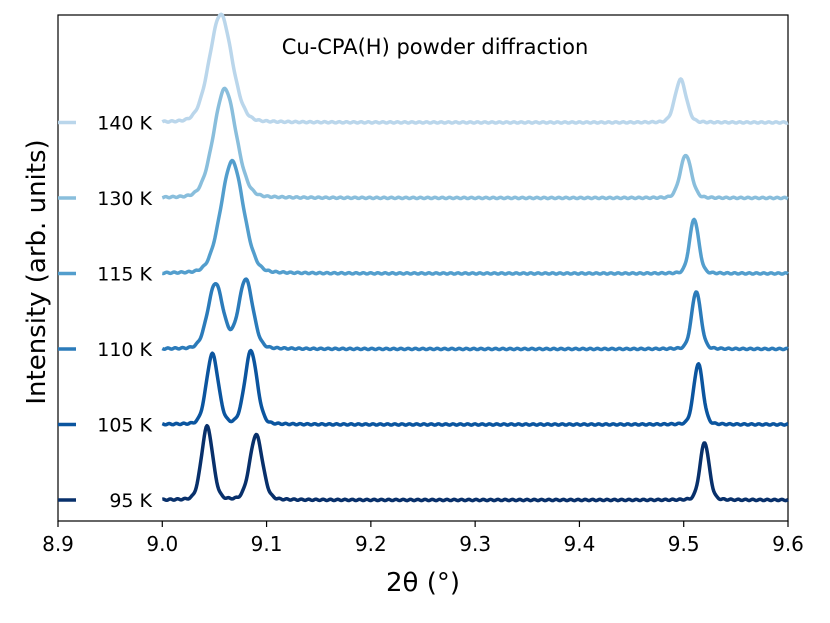 The width and height of the screenshot is (830, 623). Describe the element at coordinates (124, 426) in the screenshot. I see `series-label: 105 K` at that location.